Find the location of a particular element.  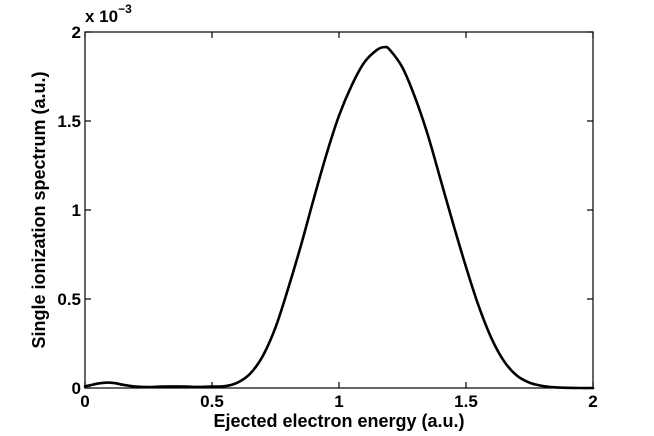

y-axis-label: Single ionization spectrum (a.u.) is located at coordinates (39, 209).